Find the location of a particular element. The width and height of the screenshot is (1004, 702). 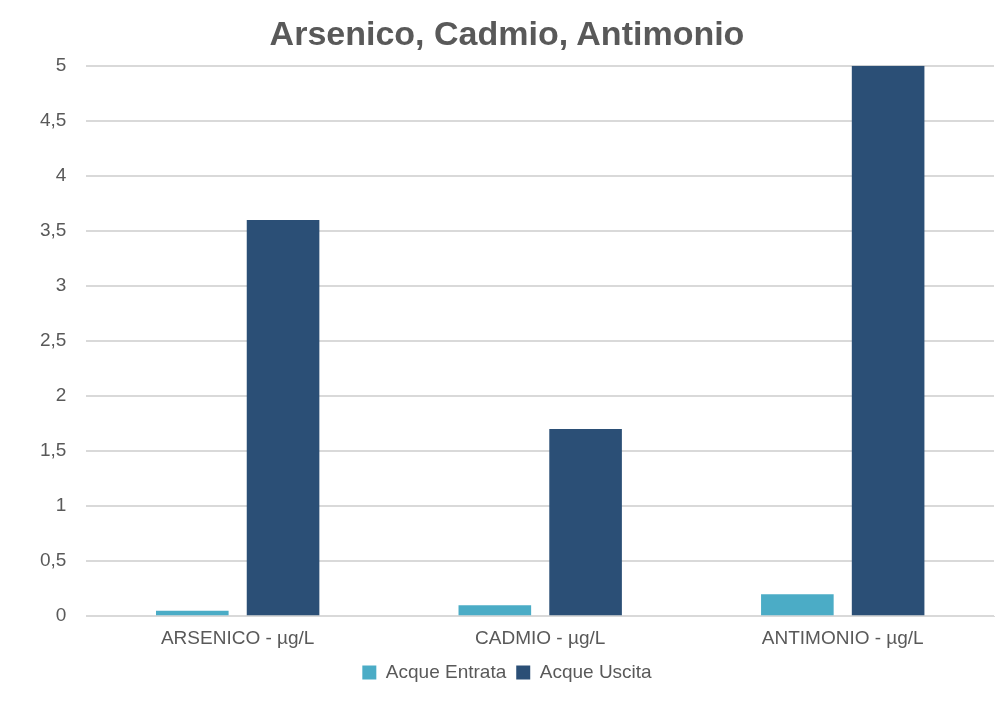

y-tick-label: 0,5 is located at coordinates (53, 560).